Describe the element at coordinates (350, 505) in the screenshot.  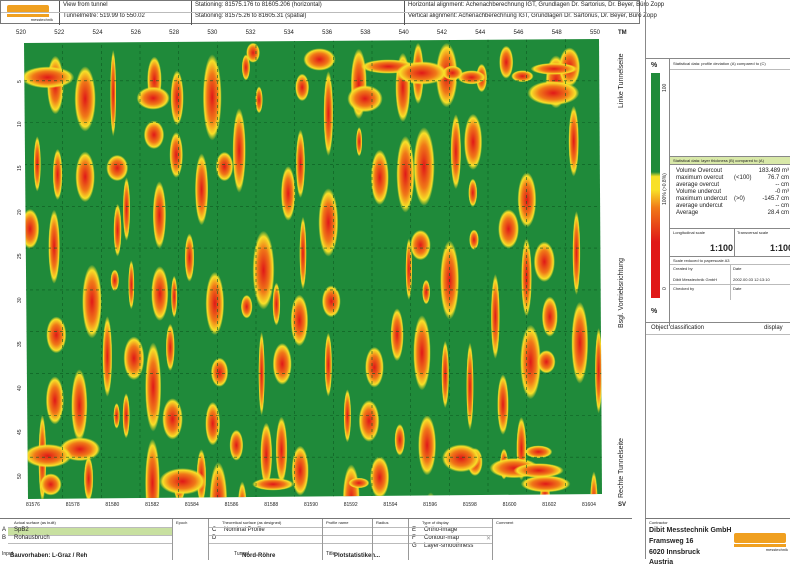
I see `bottom-tick-label: 81592` at that location.